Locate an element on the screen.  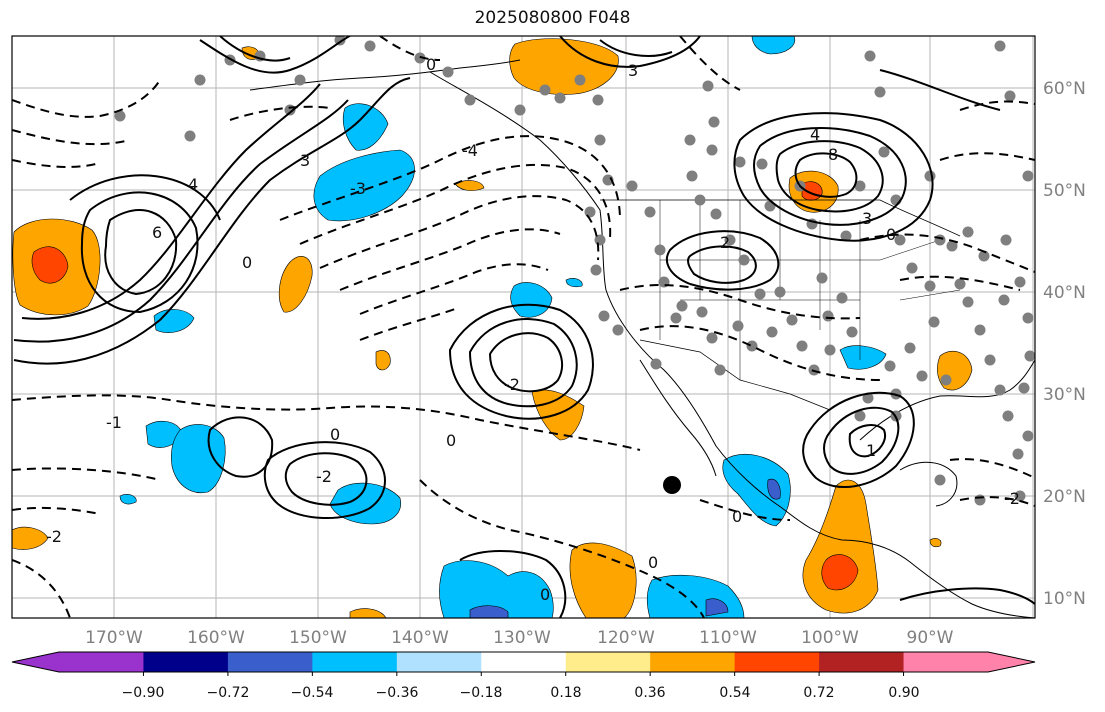
contour-label: 2 is located at coordinates (725, 242).